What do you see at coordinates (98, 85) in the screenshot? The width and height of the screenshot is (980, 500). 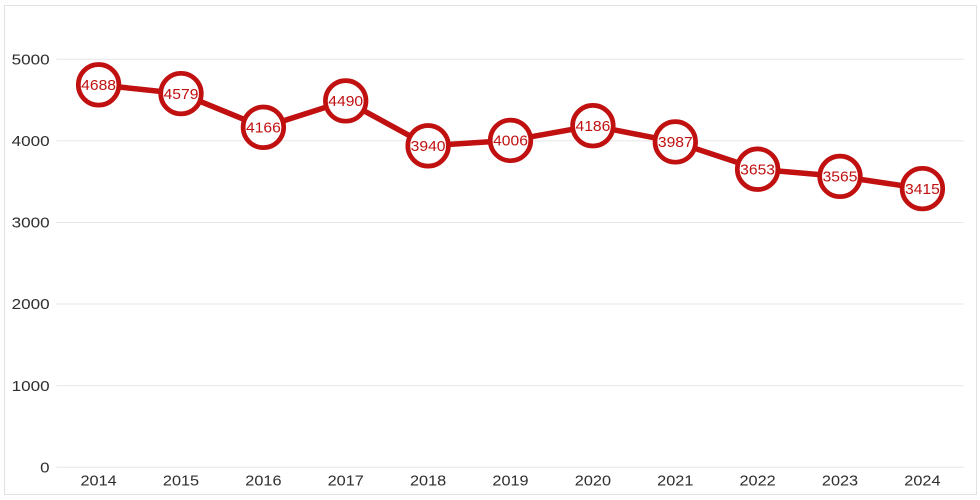 I see `svg-text: 4688` at bounding box center [98, 85].